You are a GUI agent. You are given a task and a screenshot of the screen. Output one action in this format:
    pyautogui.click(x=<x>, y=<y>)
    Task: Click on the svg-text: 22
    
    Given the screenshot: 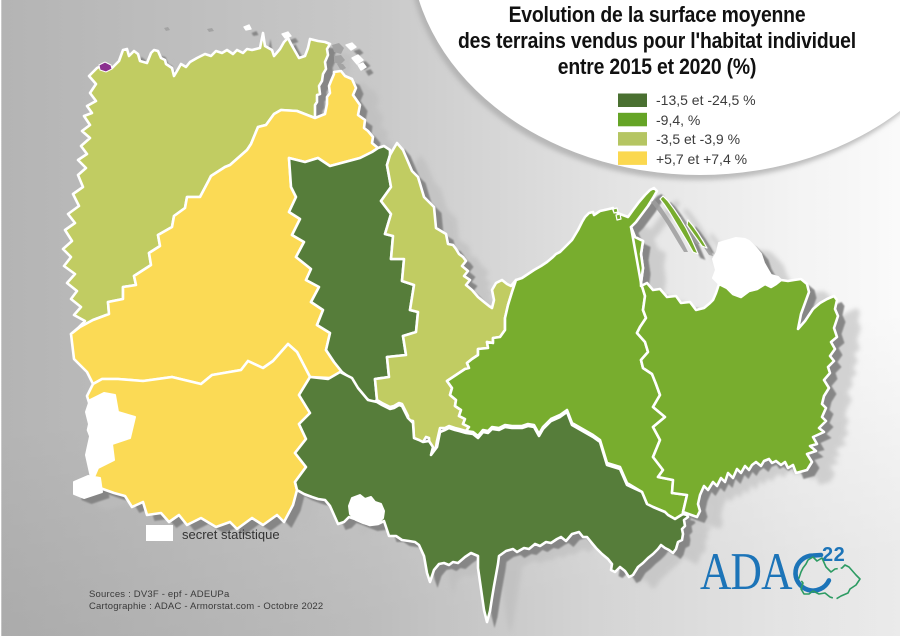 What is the action you would take?
    pyautogui.click(x=833, y=555)
    